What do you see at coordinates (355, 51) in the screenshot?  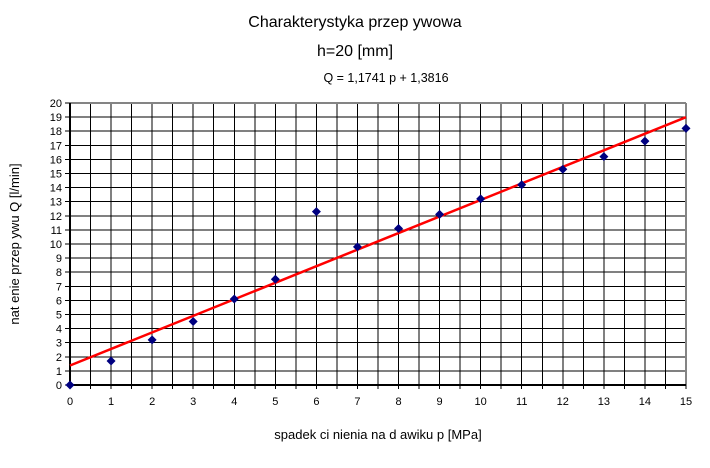 I see `chart-subtitle: h=20 [mm]` at bounding box center [355, 51].